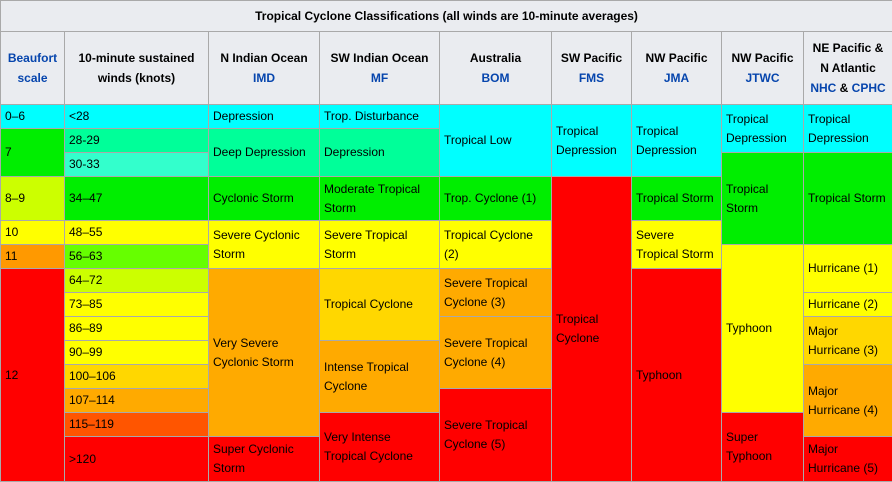 The width and height of the screenshot is (892, 482). Describe the element at coordinates (137, 329) in the screenshot. I see `winds-cell: 86–89` at that location.